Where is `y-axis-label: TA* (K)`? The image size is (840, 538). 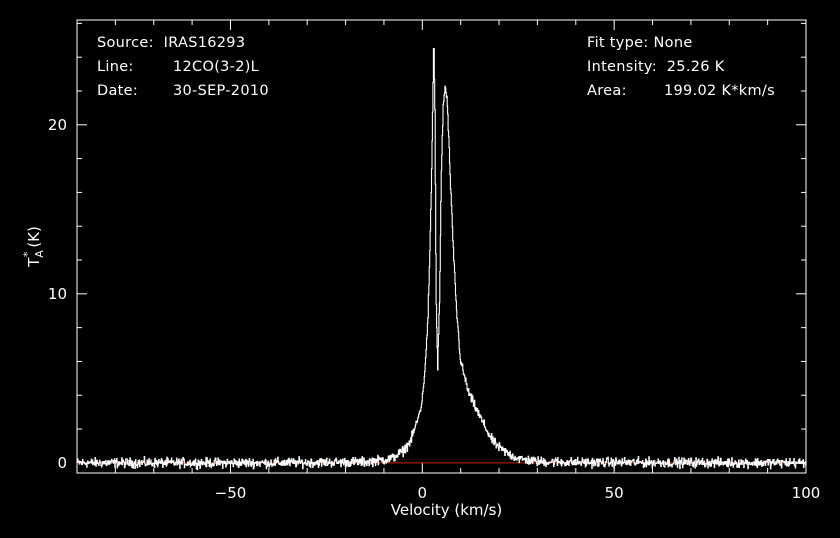
y-axis-label: TA* (K) is located at coordinates (33, 247).